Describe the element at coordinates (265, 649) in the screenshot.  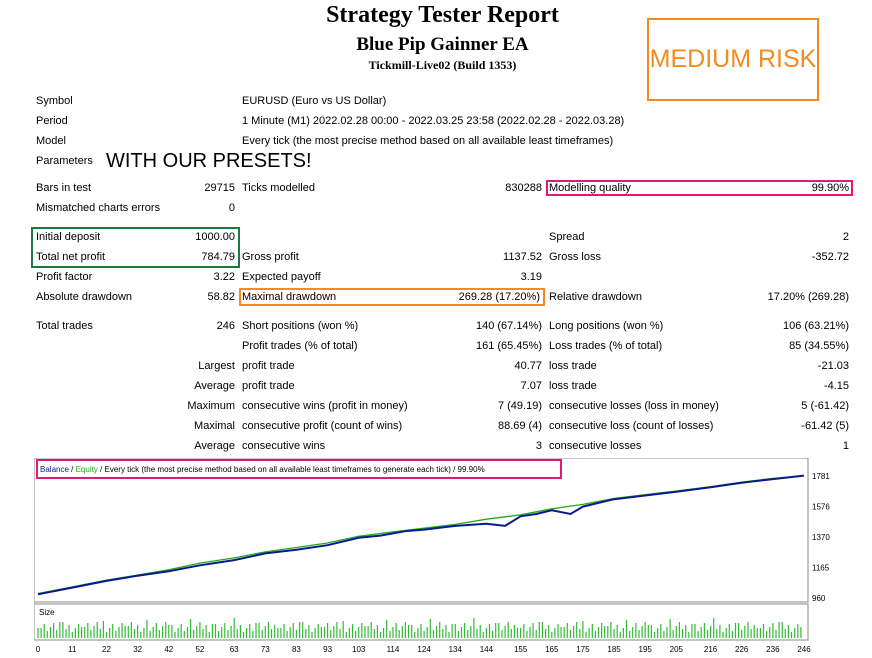
I see `x-tick-label: 73` at that location.